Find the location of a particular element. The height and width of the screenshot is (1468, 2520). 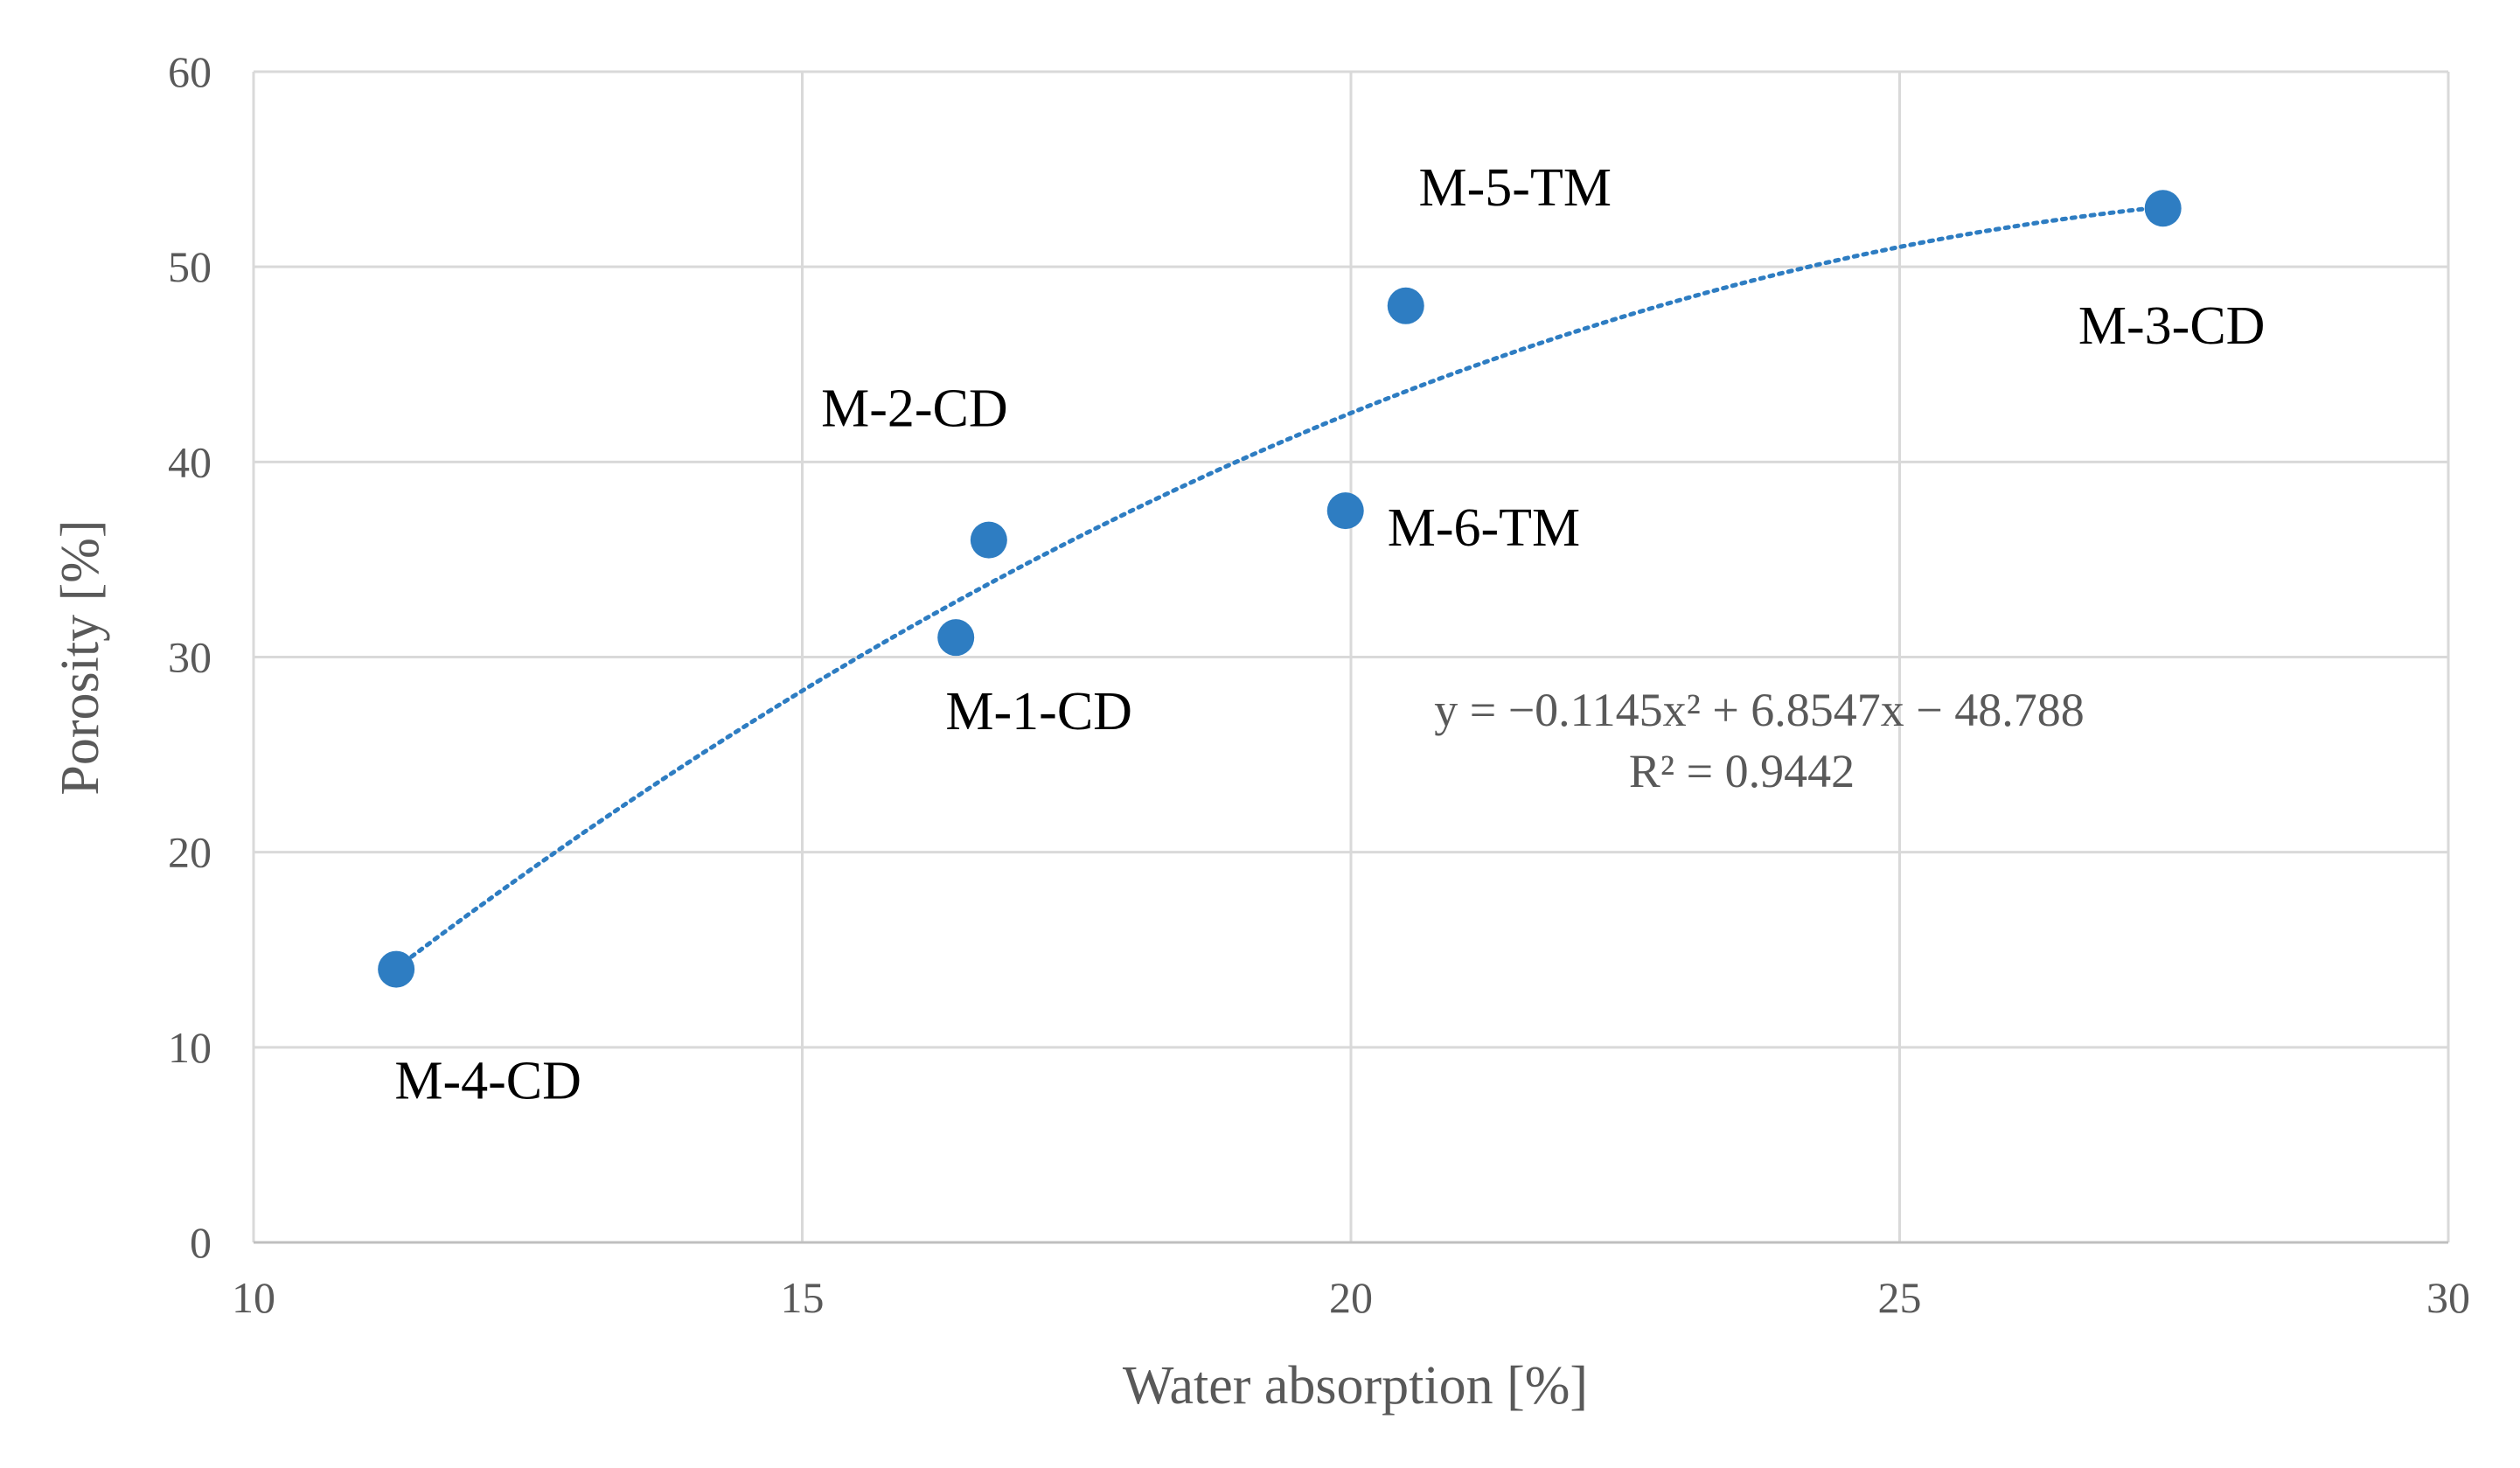

data-point-label: M-6-TM is located at coordinates (1484, 528).